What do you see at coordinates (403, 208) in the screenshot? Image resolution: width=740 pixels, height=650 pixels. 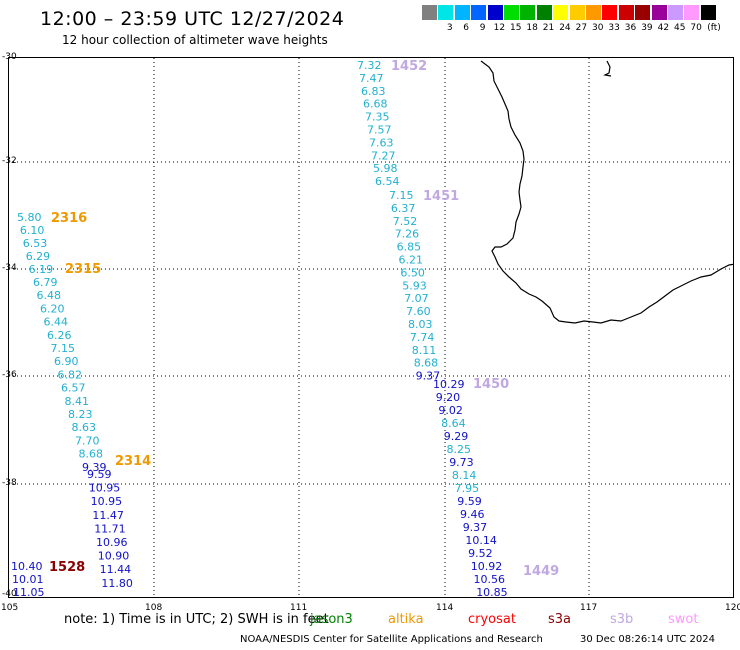 I see `wave-height-value: 6.37` at bounding box center [403, 208].